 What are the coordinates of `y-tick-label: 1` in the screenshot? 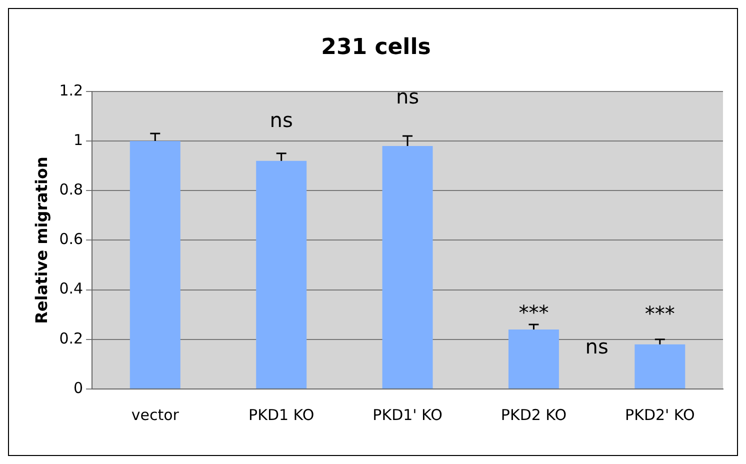 It's located at (79, 139).